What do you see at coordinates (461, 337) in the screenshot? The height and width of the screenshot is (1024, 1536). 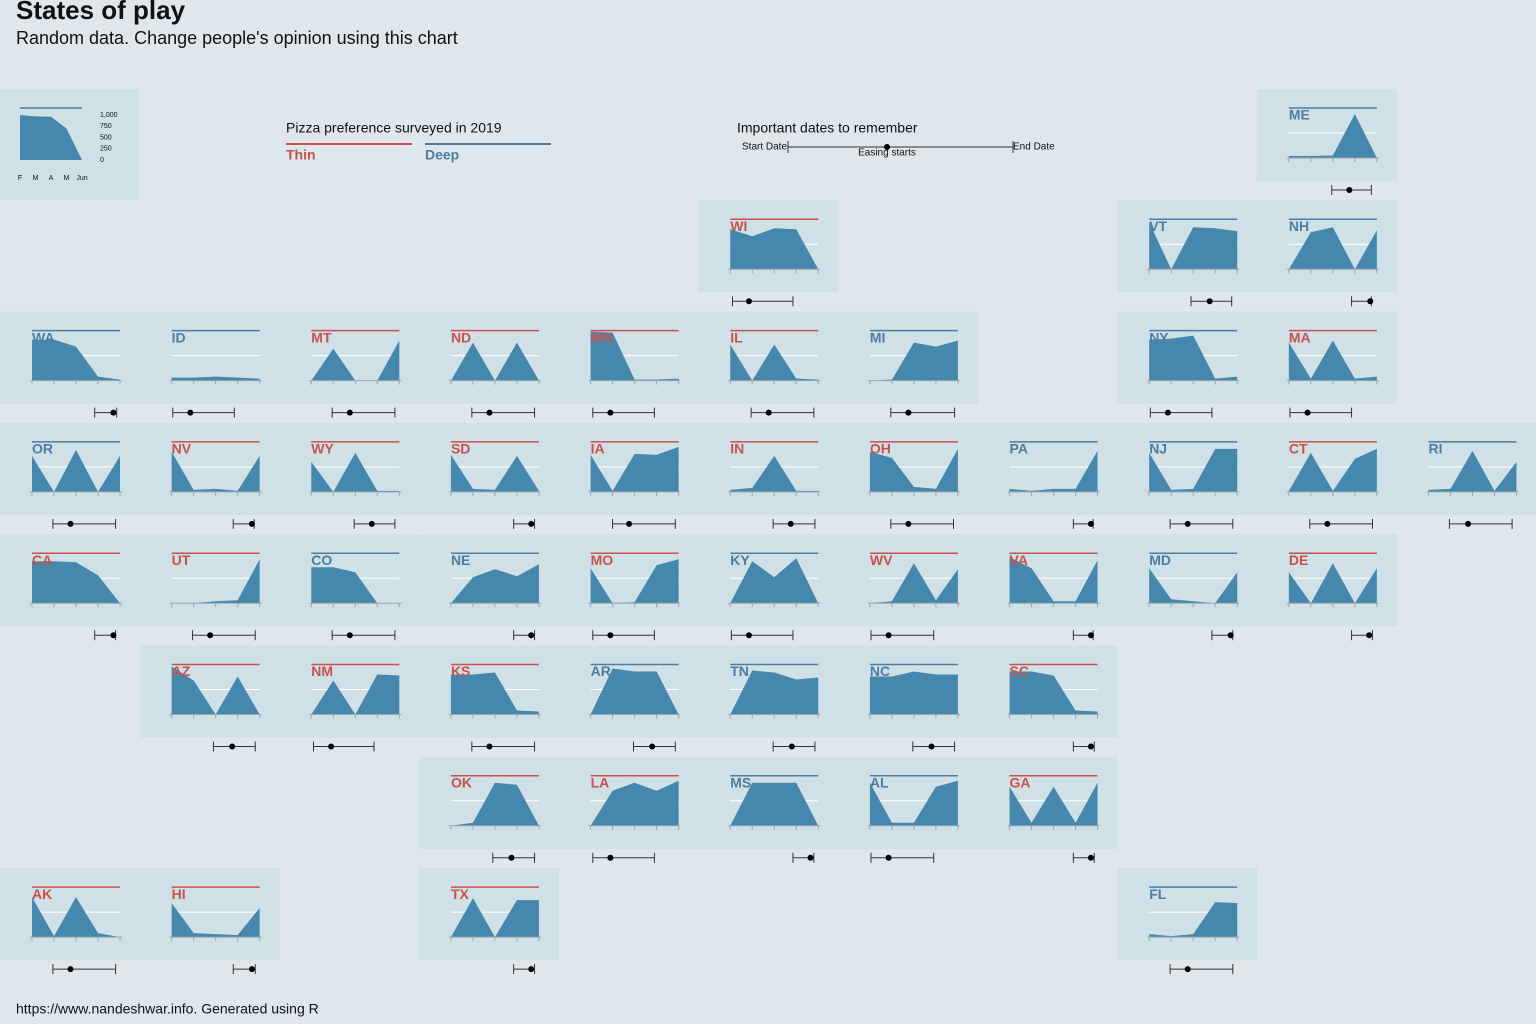 I see `state-label: ND` at bounding box center [461, 337].